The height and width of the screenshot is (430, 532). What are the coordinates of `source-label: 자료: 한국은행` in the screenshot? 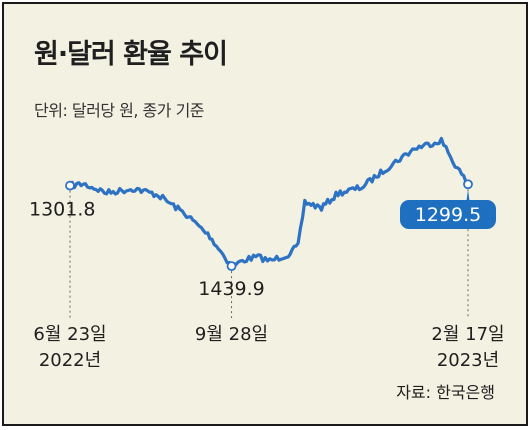 It's located at (445, 392).